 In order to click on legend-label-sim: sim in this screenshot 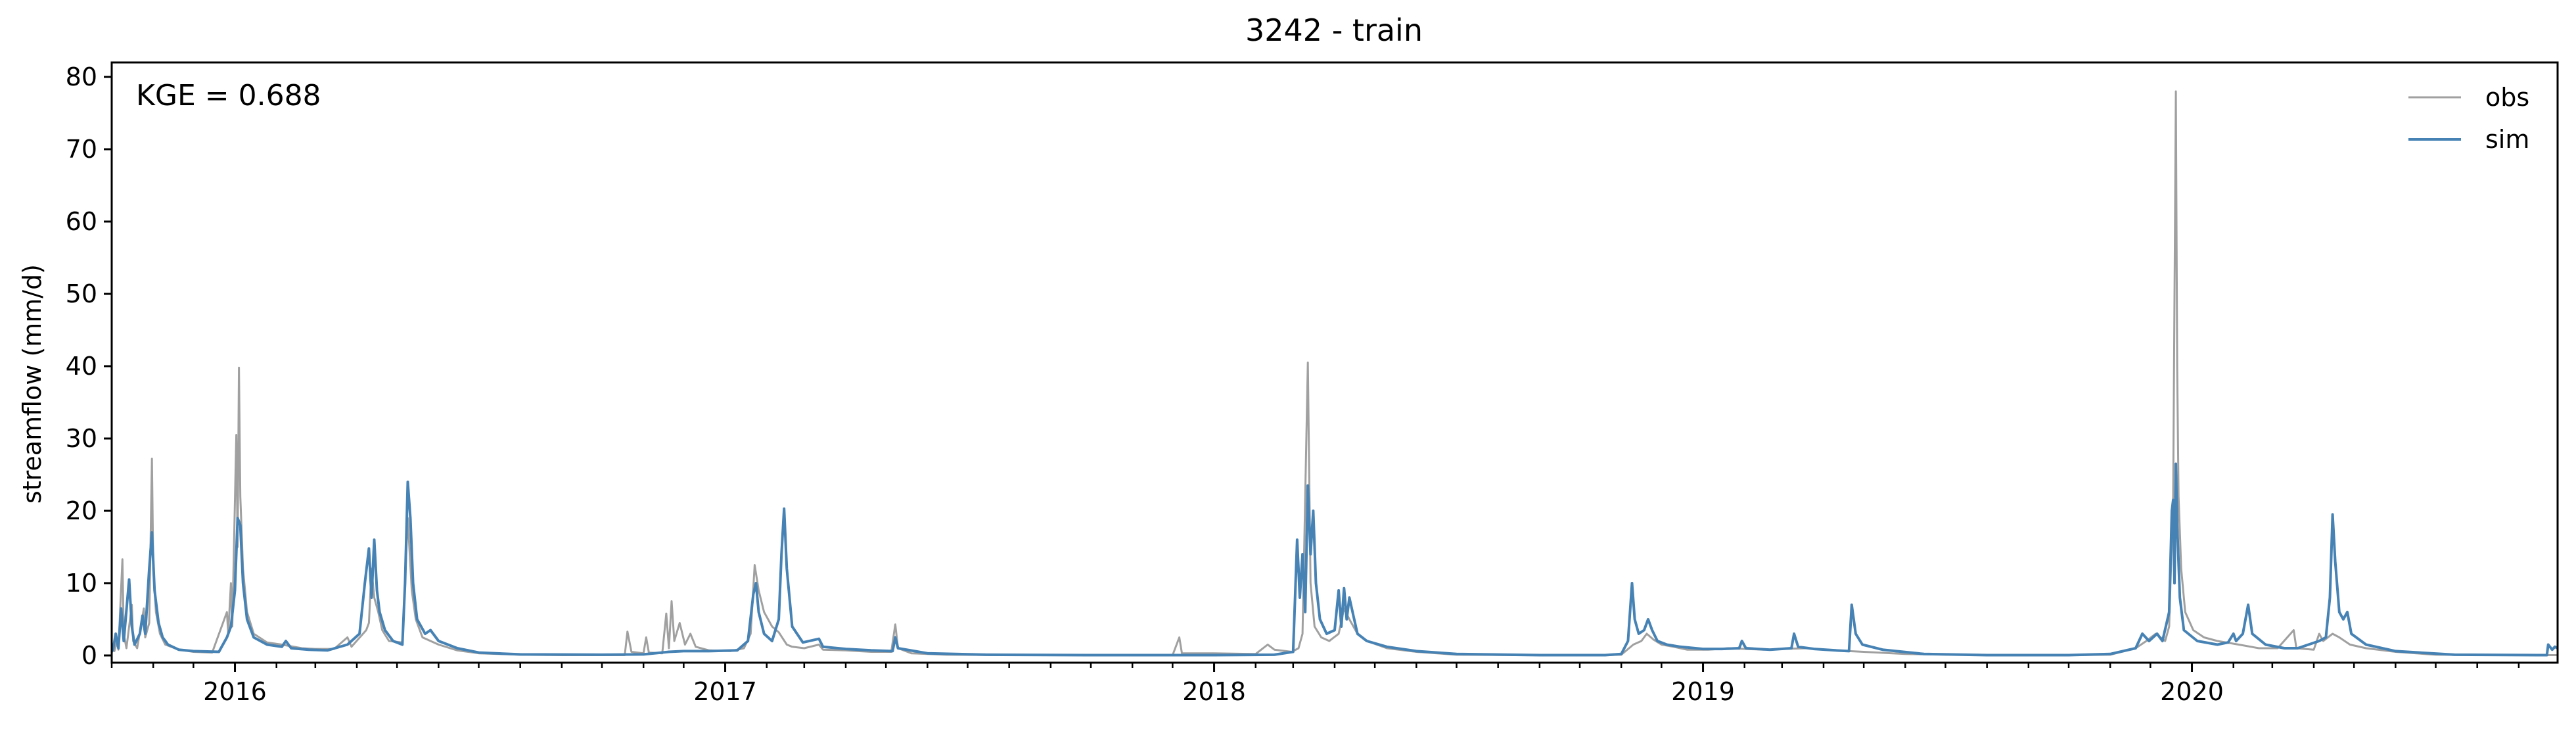, I will do `click(2507, 139)`.